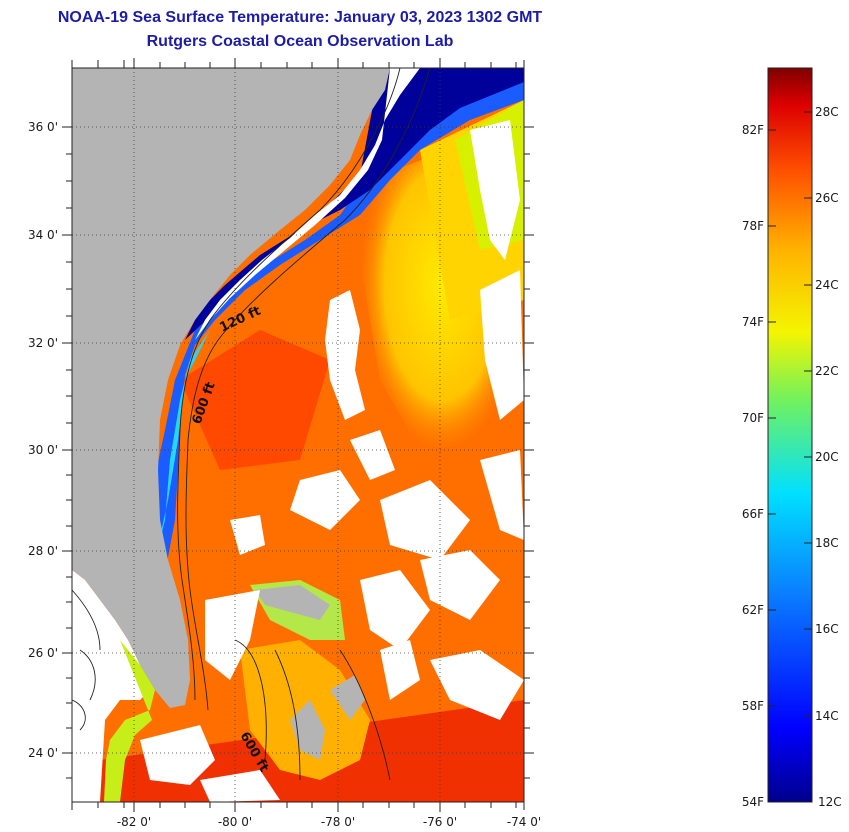 This screenshot has height=832, width=849. Describe the element at coordinates (43, 551) in the screenshot. I see `lat-label-28n: 28 0'` at that location.